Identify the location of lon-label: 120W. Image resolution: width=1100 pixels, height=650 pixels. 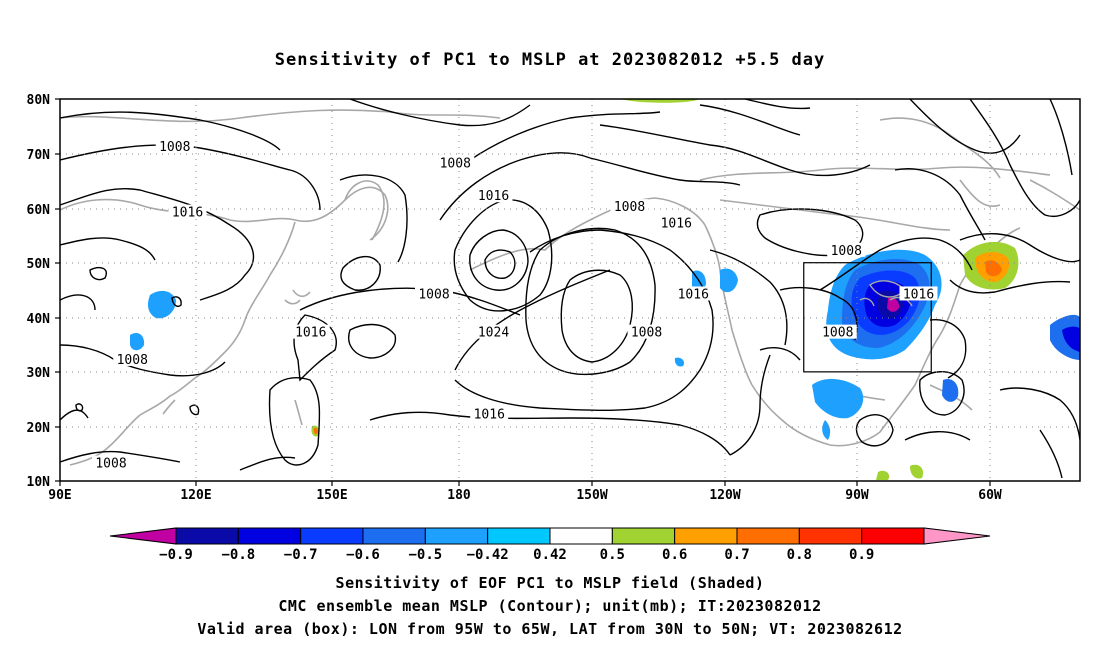
(724, 495).